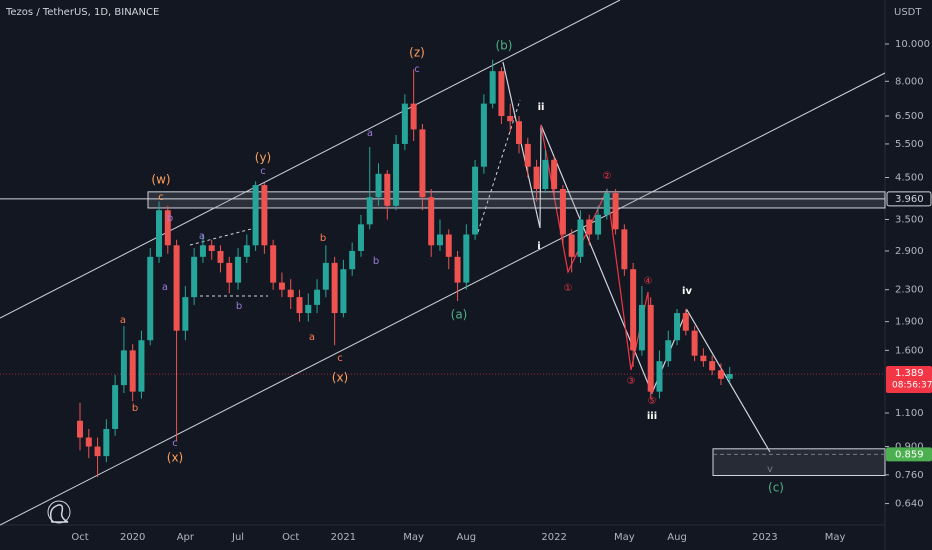 The height and width of the screenshot is (550, 932). What do you see at coordinates (568, 288) in the screenshot?
I see `wave-label: ①` at bounding box center [568, 288].